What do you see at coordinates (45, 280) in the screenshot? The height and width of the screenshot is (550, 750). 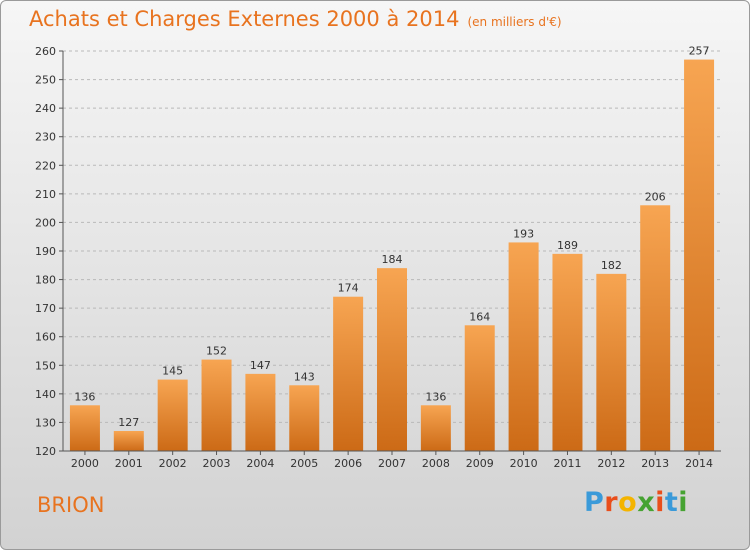 I see `y-tick-label: 180` at bounding box center [45, 280].